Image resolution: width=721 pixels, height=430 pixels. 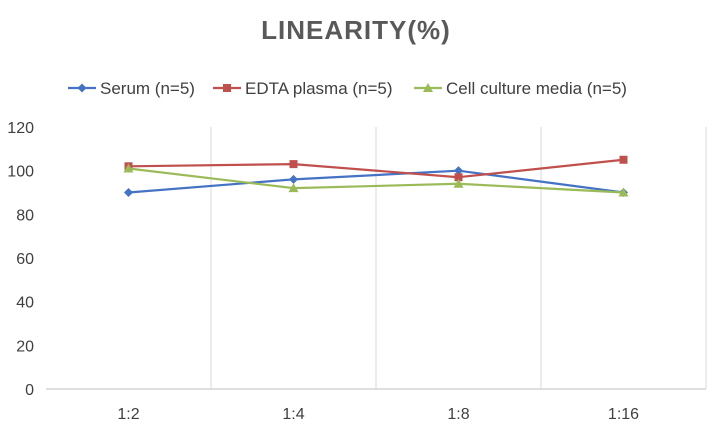 What do you see at coordinates (293, 414) in the screenshot?
I see `x-tick-label: 1:4` at bounding box center [293, 414].